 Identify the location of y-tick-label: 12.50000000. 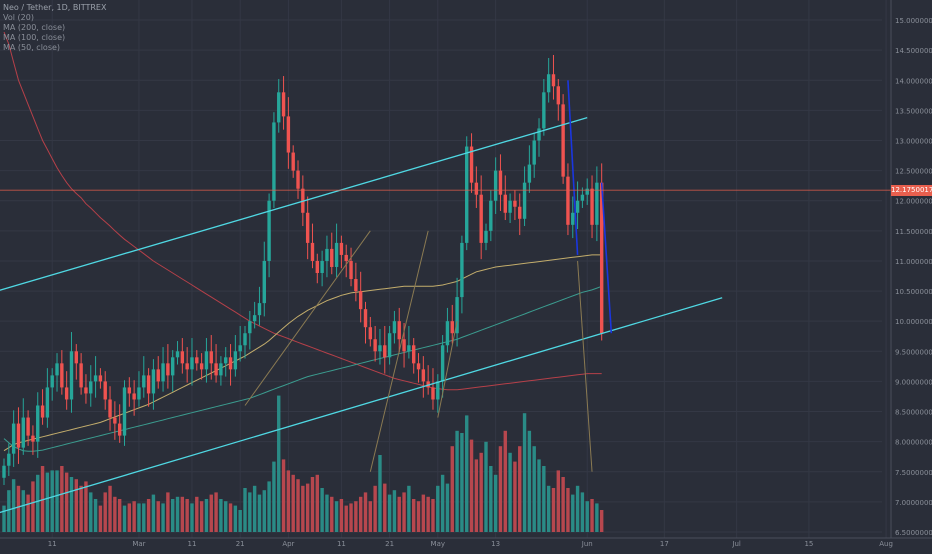
(913, 172).